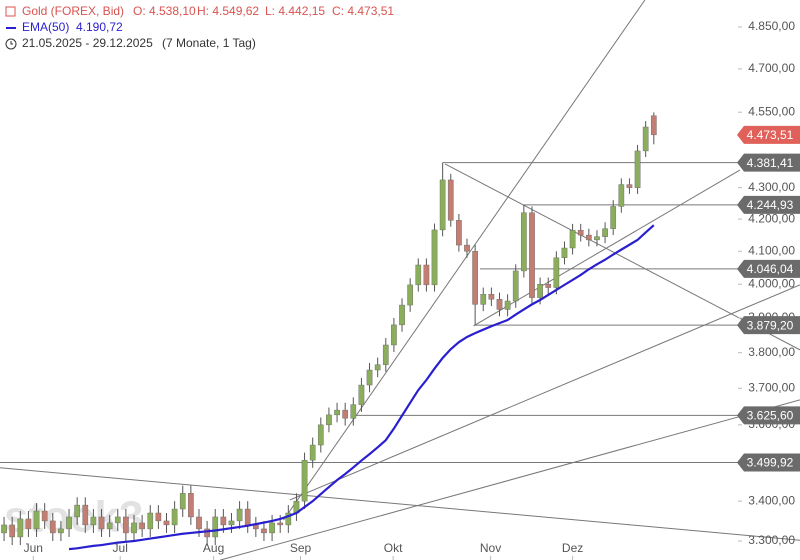 Image resolution: width=800 pixels, height=560 pixels. What do you see at coordinates (771, 283) in the screenshot?
I see `y-tick-label: 4.000,00` at bounding box center [771, 283].